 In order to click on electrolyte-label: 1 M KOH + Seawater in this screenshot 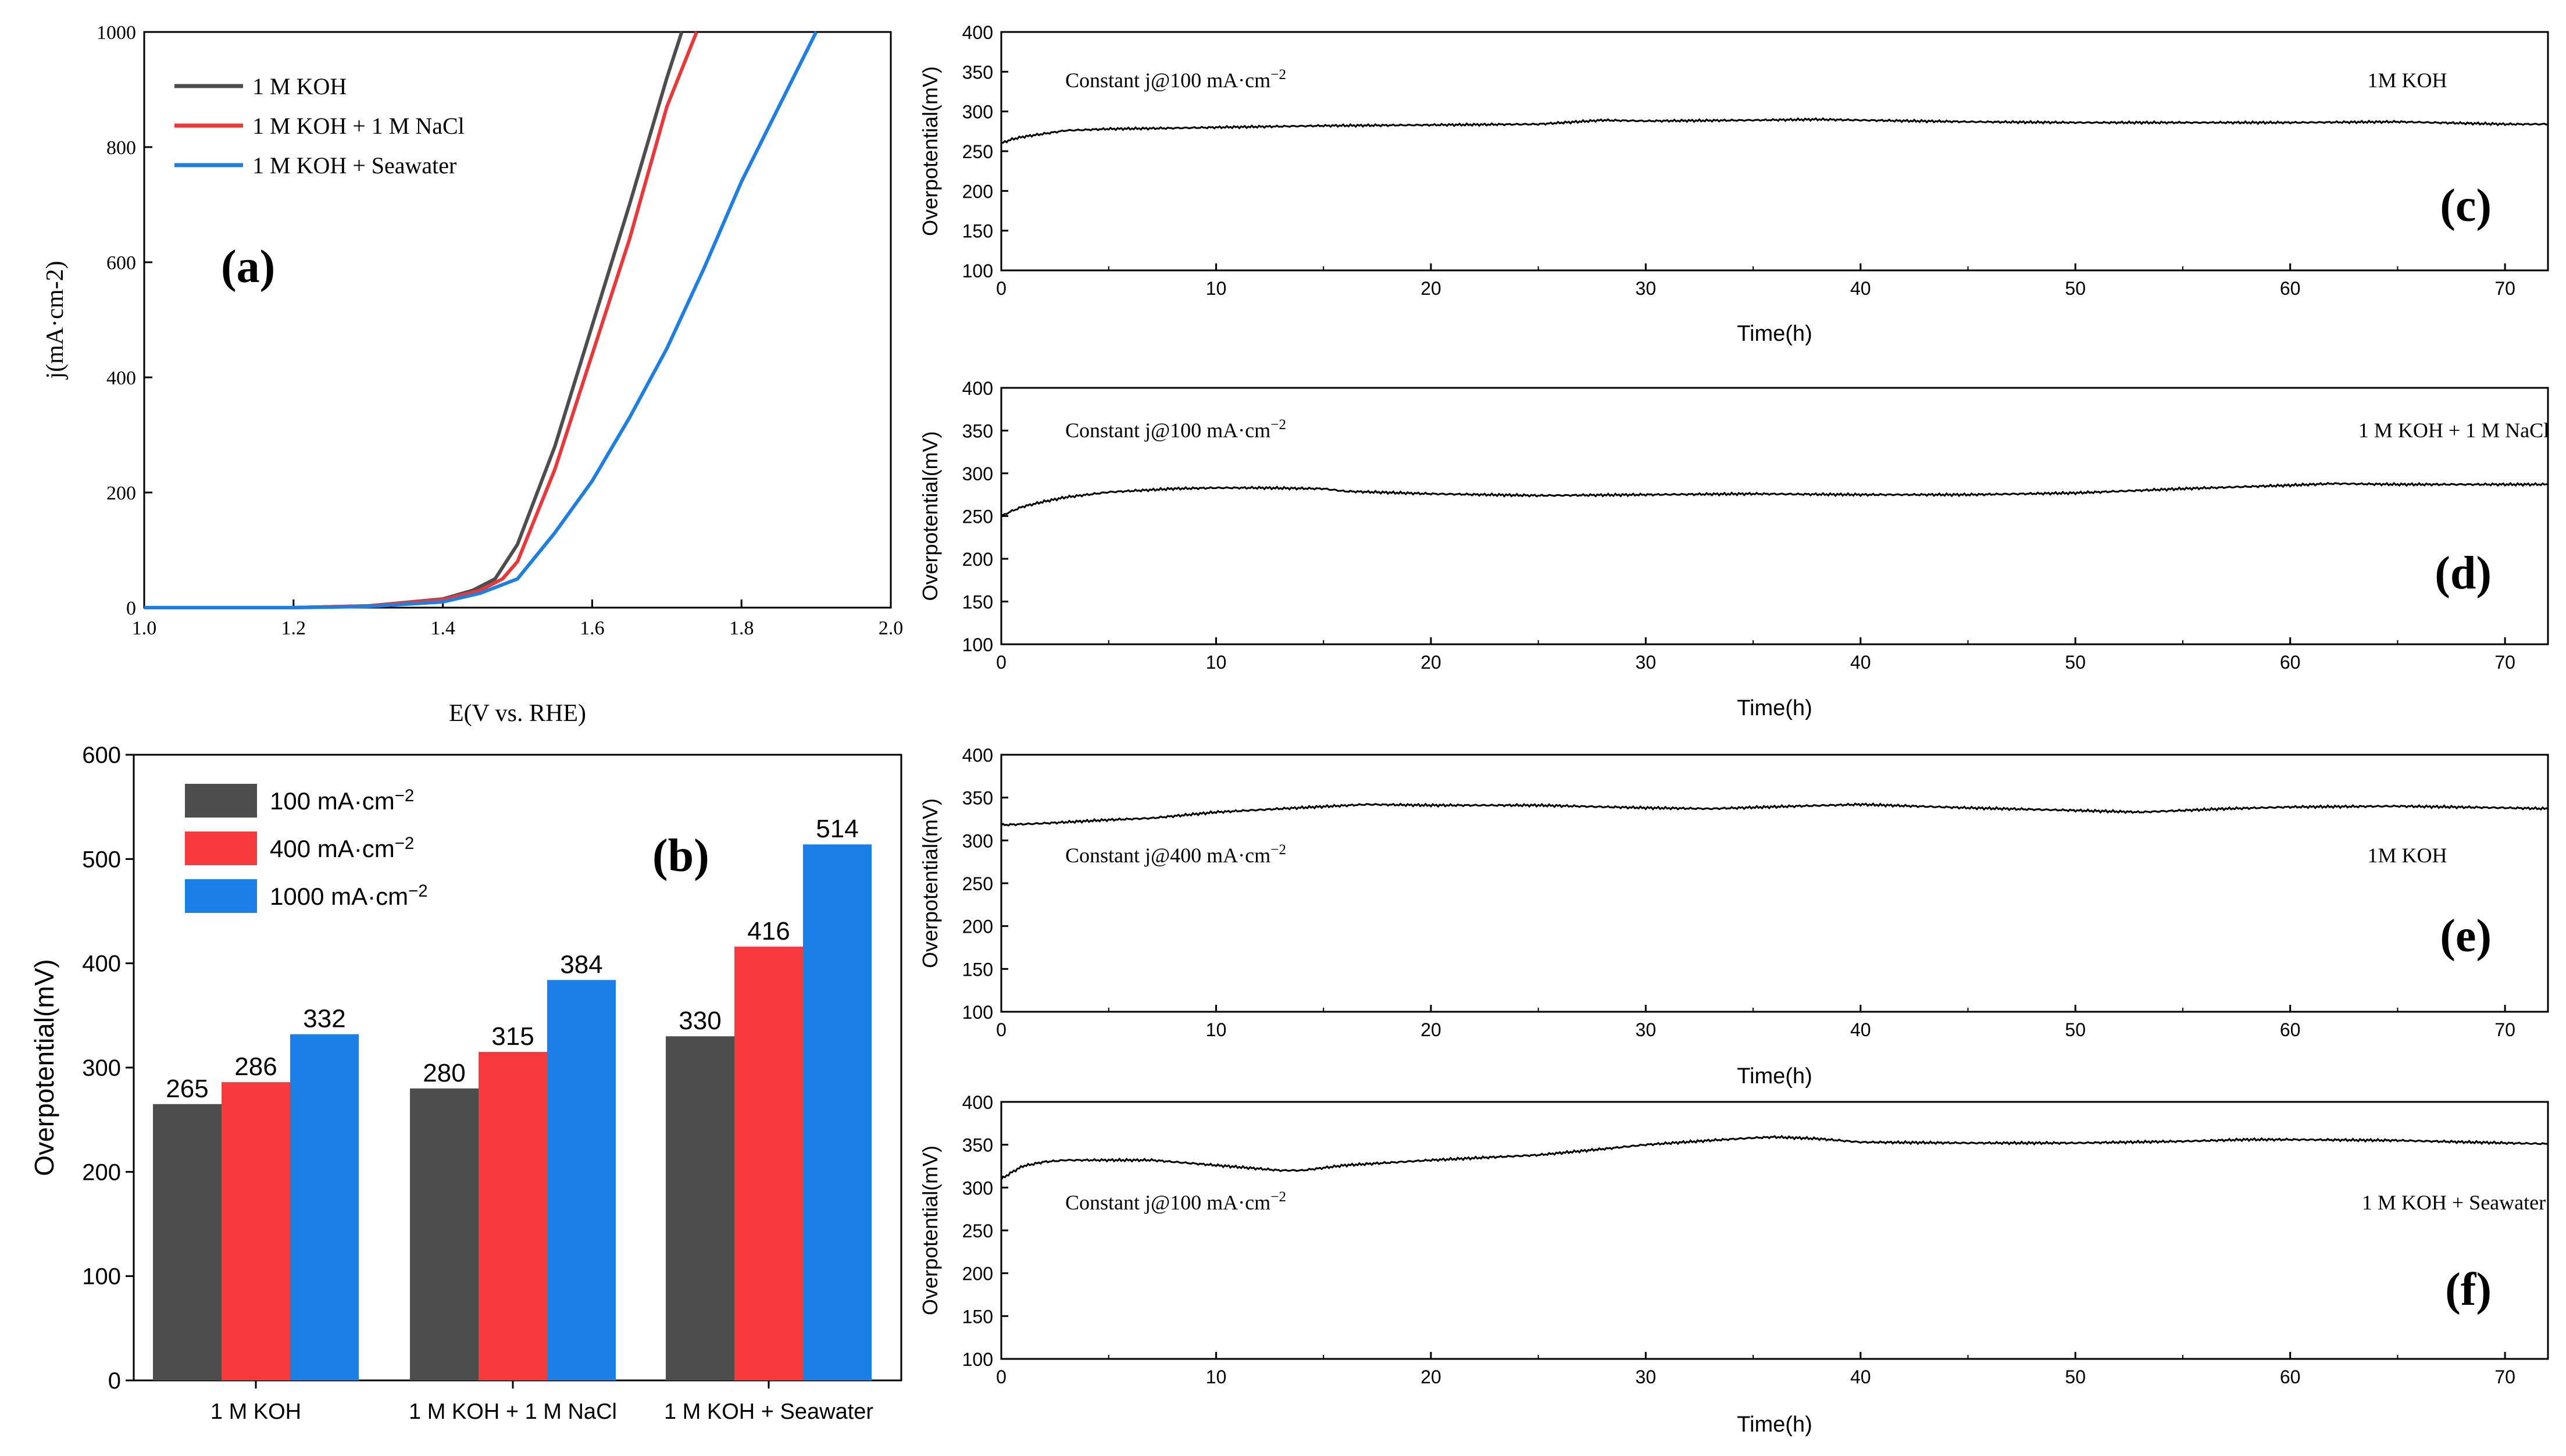, I will do `click(2454, 1202)`.